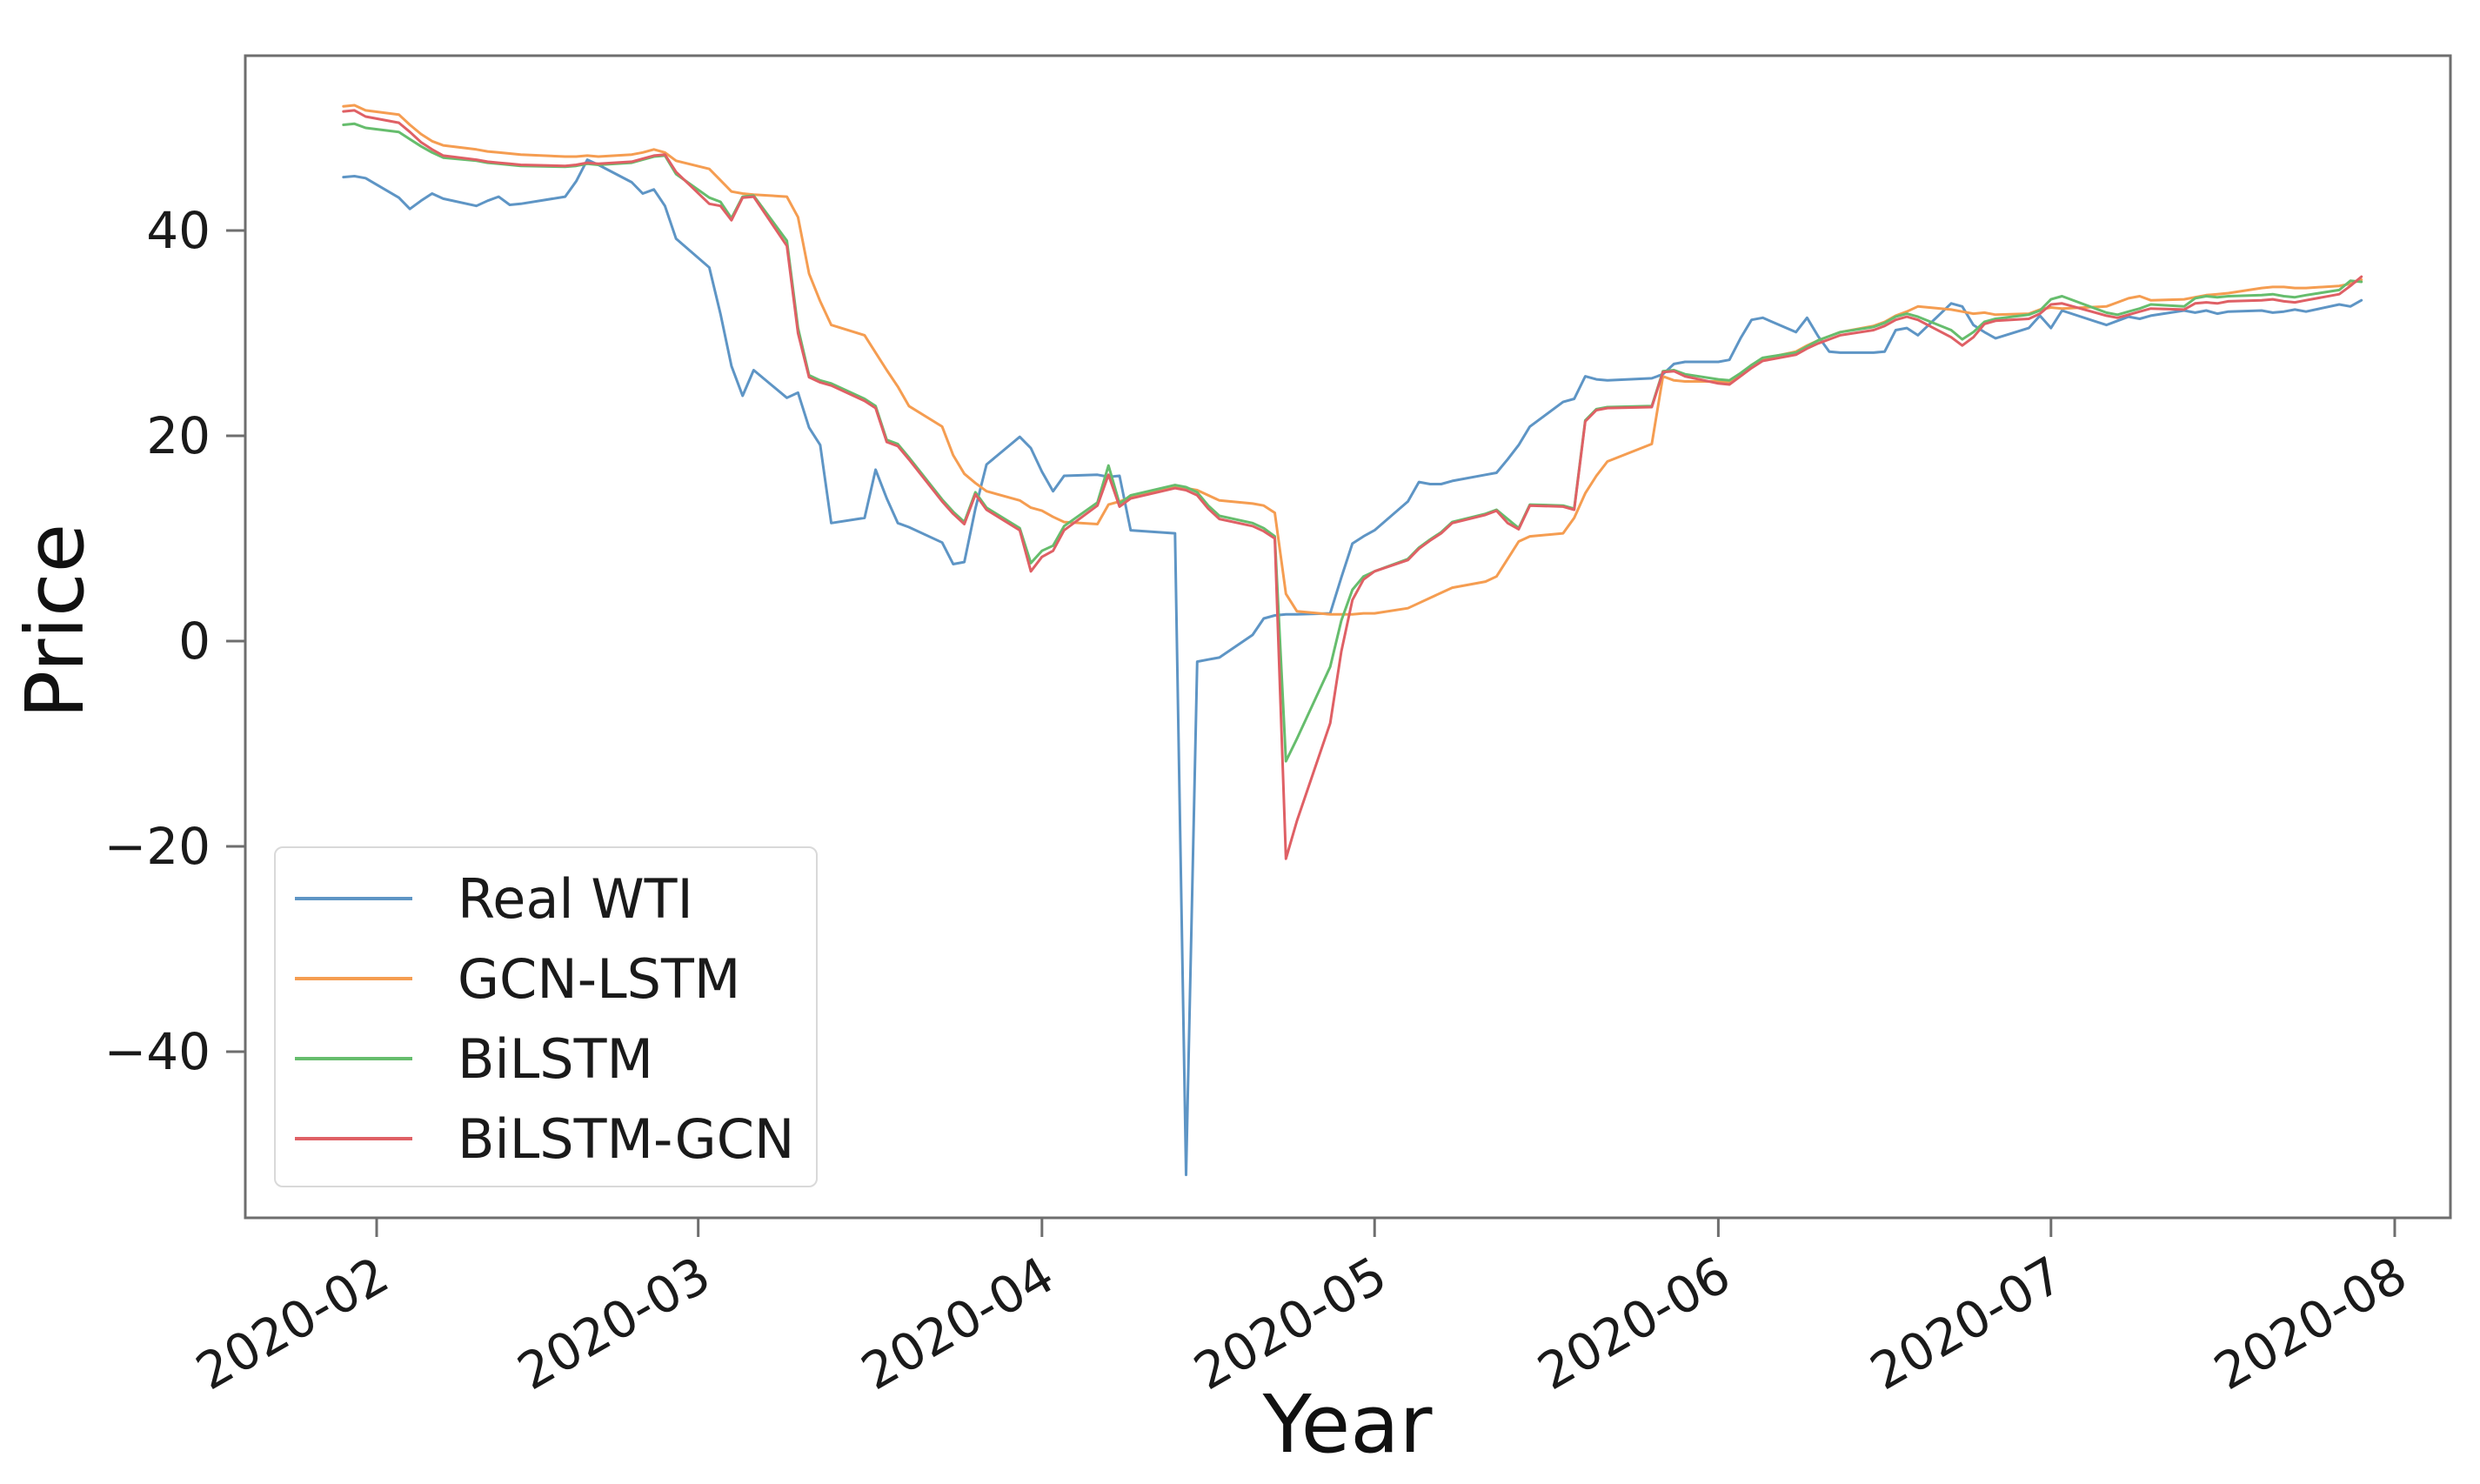 This screenshot has width=2480, height=1484. What do you see at coordinates (556, 1058) in the screenshot?
I see `legend-label: BiLSTM` at bounding box center [556, 1058].